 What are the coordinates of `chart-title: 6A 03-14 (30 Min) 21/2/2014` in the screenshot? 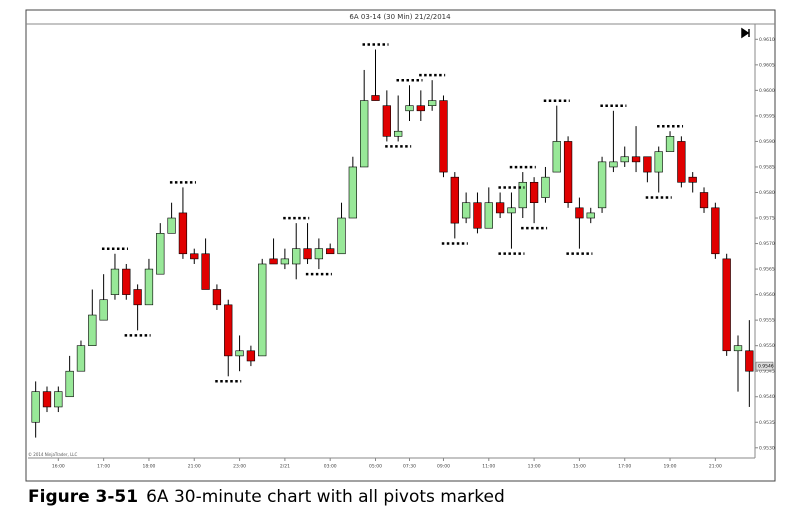 It's located at (400, 17).